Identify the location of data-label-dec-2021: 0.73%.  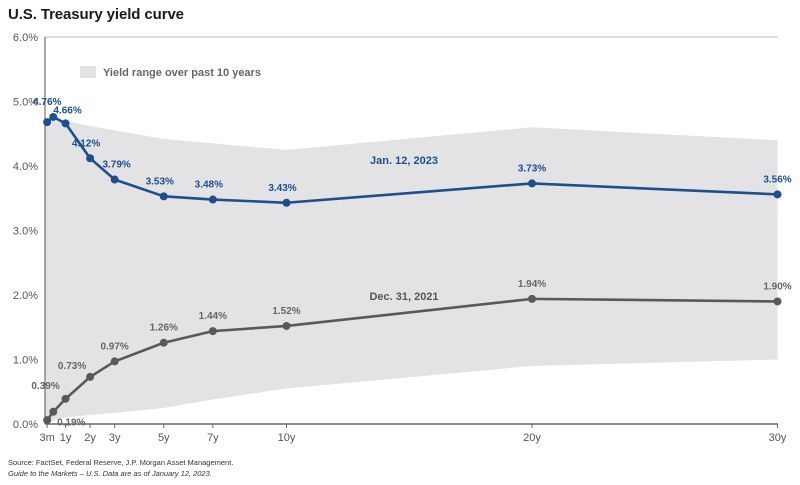
(72, 366).